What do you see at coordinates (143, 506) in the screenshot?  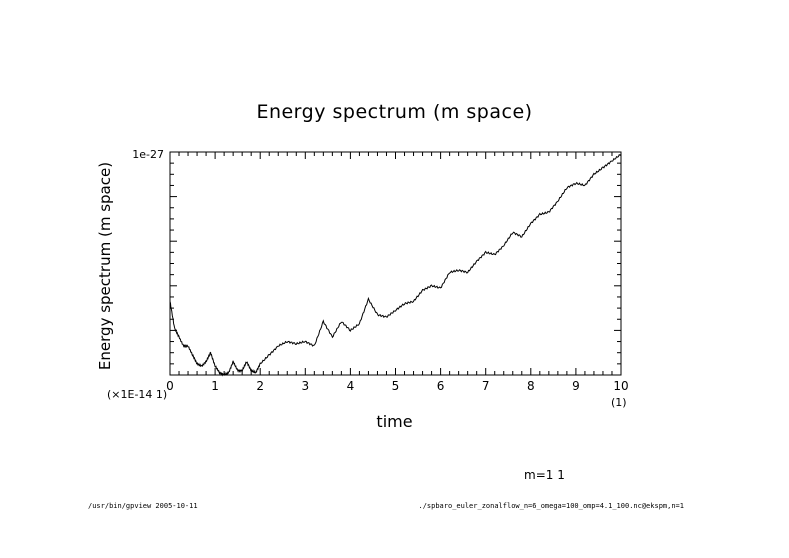 I see `footer-left: /usr/bin/gpview 2005-10-11` at bounding box center [143, 506].